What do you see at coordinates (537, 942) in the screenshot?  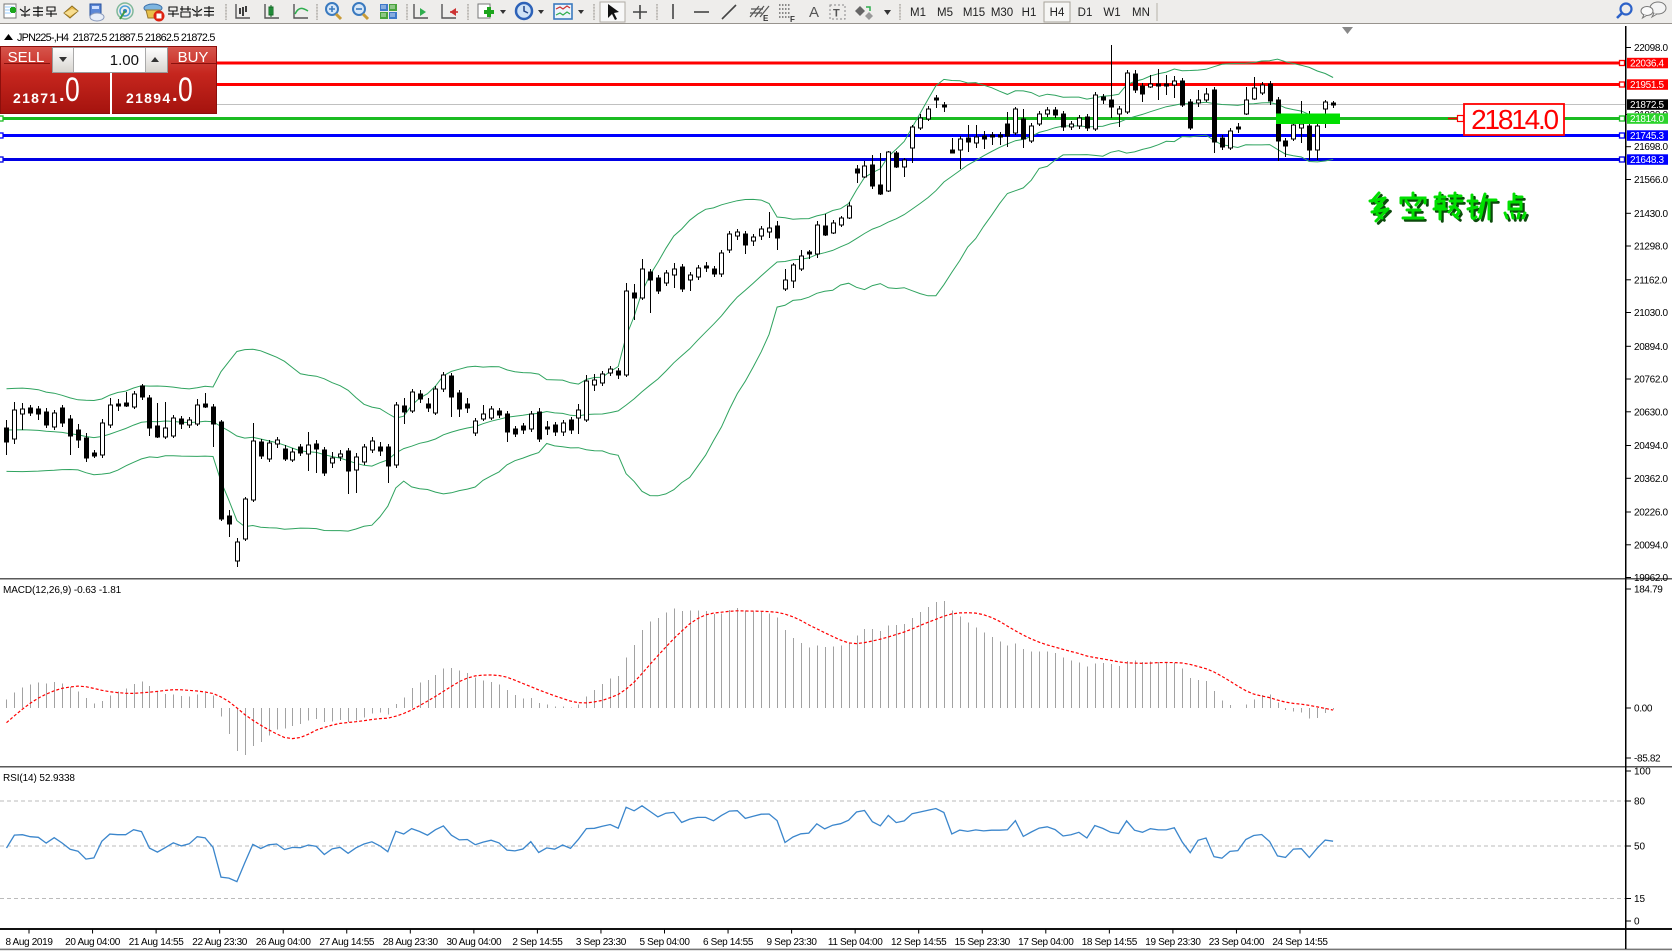 I see `svg-text: 2 Sep 14:55` at bounding box center [537, 942].